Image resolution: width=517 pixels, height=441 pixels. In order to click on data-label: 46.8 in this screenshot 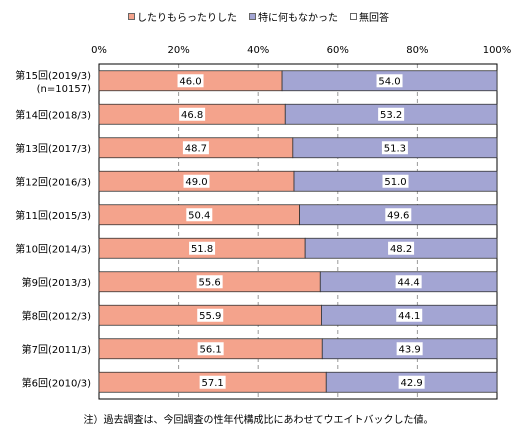, I will do `click(192, 115)`.